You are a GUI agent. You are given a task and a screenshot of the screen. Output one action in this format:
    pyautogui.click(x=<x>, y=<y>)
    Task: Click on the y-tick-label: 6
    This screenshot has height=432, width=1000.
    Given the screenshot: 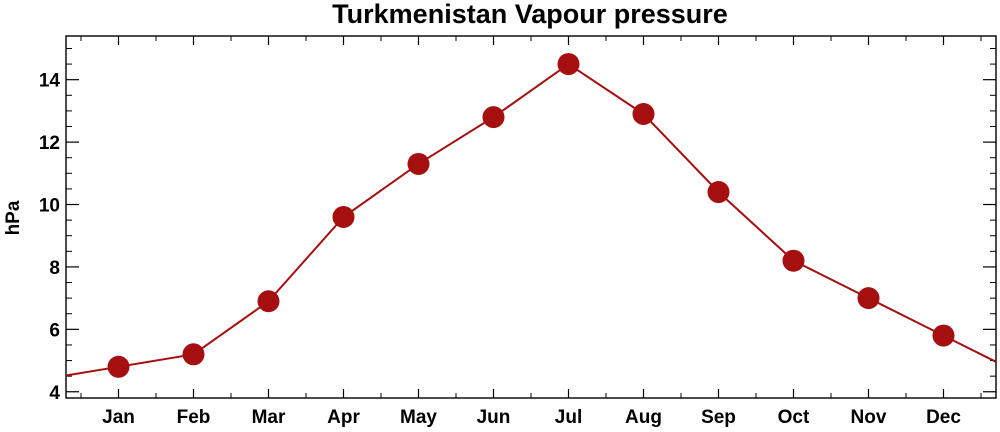 What is the action you would take?
    pyautogui.click(x=54, y=330)
    